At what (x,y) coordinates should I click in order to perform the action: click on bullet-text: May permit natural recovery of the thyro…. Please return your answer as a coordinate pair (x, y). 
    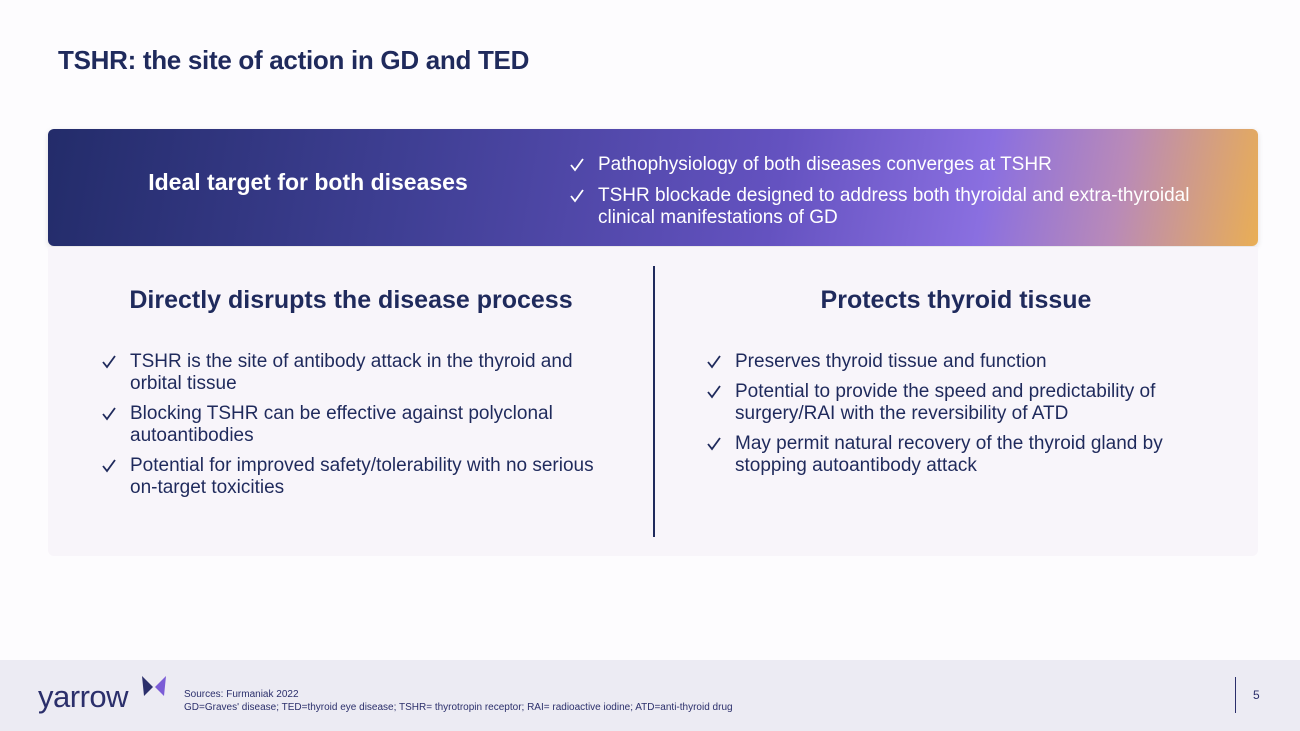
    Looking at the image, I should click on (949, 454).